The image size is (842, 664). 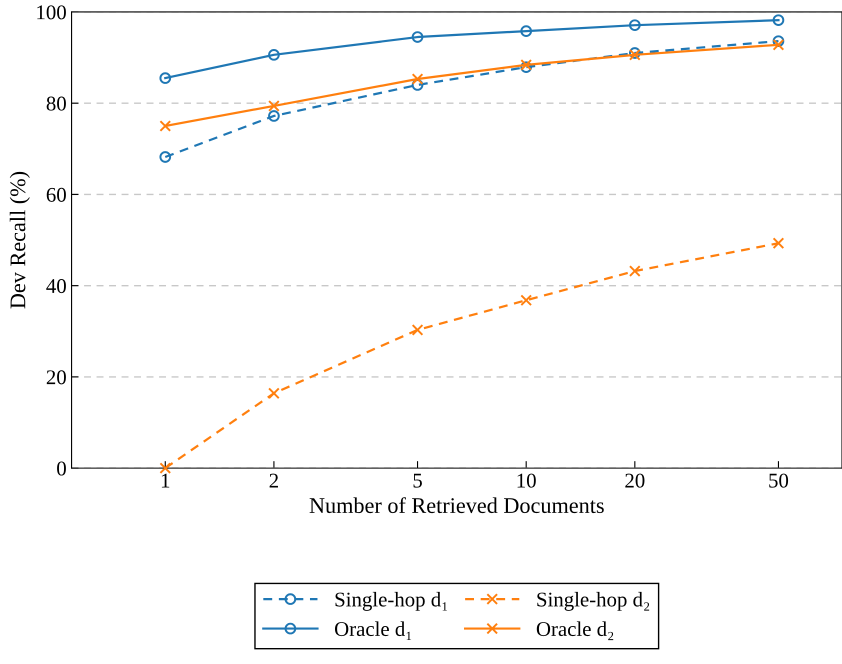 What do you see at coordinates (56, 377) in the screenshot?
I see `y-tick-label: 20` at bounding box center [56, 377].